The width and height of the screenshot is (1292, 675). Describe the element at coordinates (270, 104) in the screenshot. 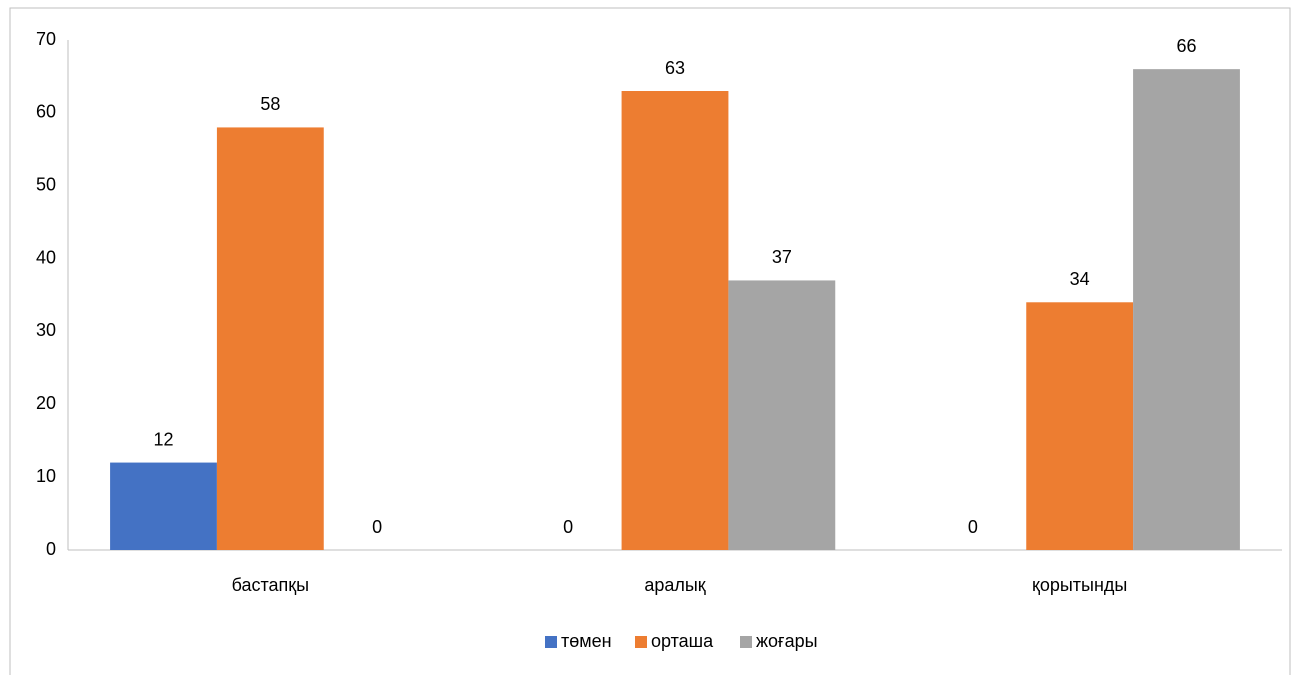

I see `data-label: 58` at that location.